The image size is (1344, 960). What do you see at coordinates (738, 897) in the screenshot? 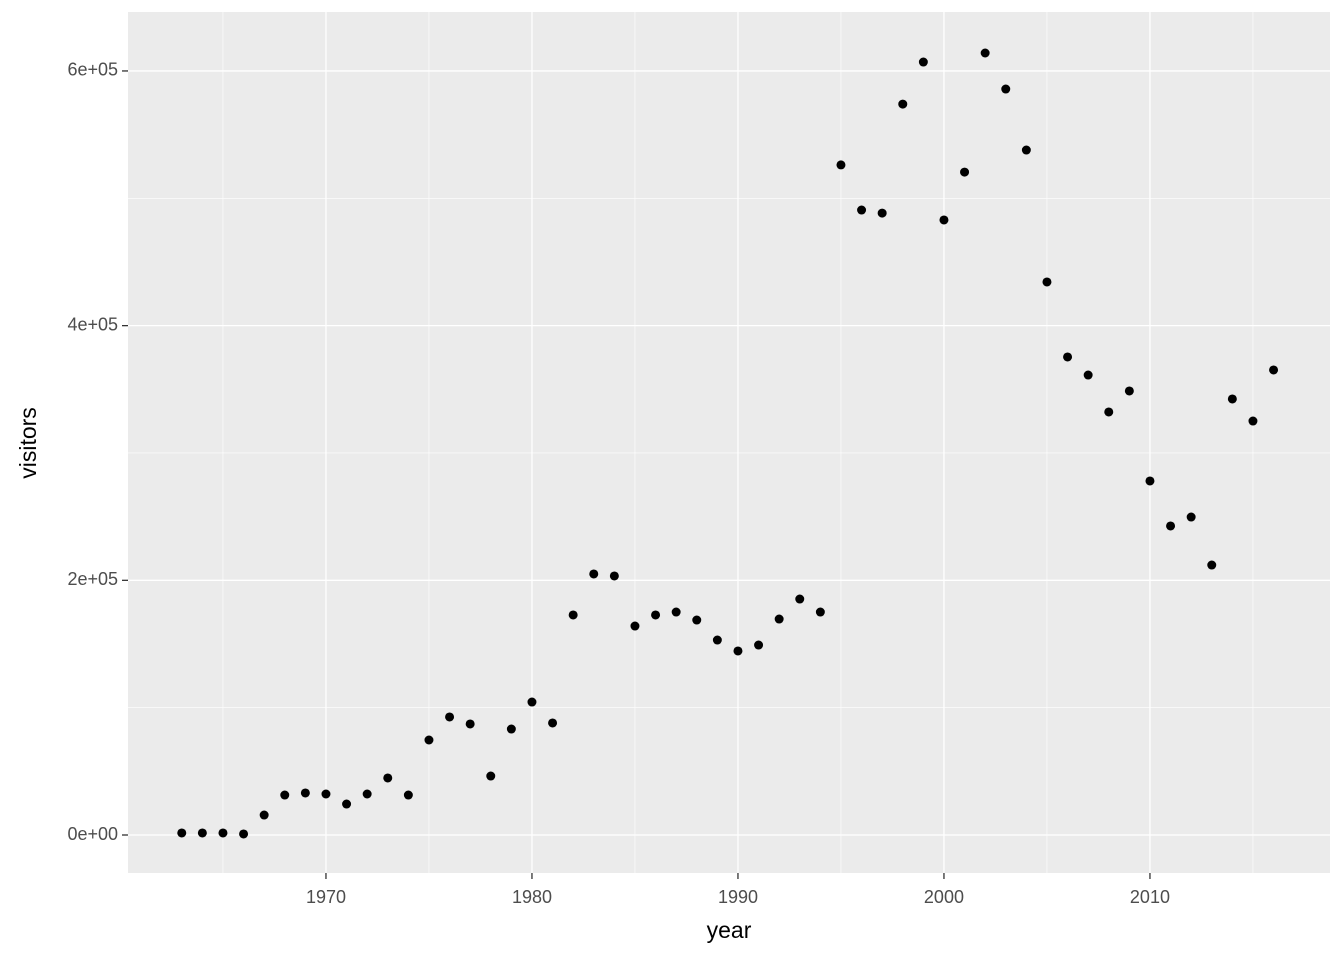
I see `x-tick-label: 1990` at bounding box center [738, 897].